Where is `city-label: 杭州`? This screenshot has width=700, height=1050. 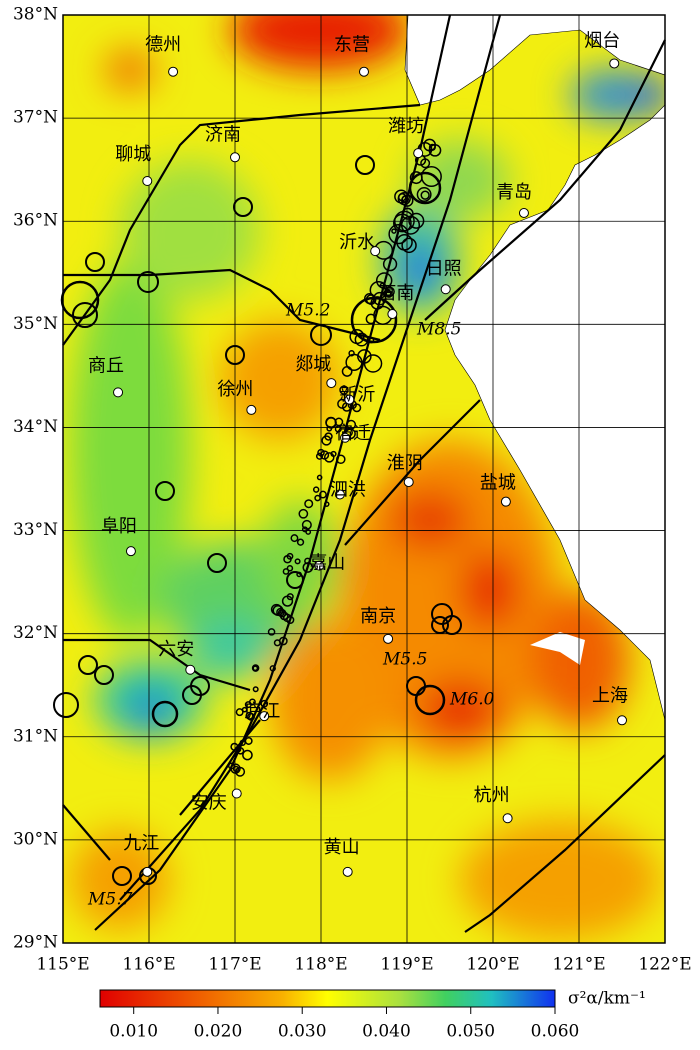
city-label: 杭州 is located at coordinates (492, 795).